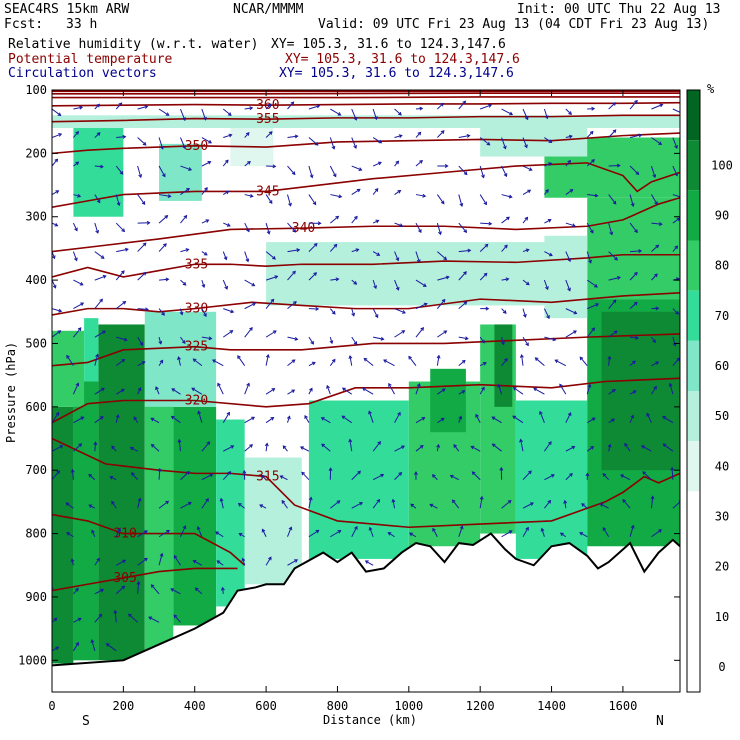 The width and height of the screenshot is (740, 740). What do you see at coordinates (266, 706) in the screenshot?
I see `x-tick-label: 600` at bounding box center [266, 706].